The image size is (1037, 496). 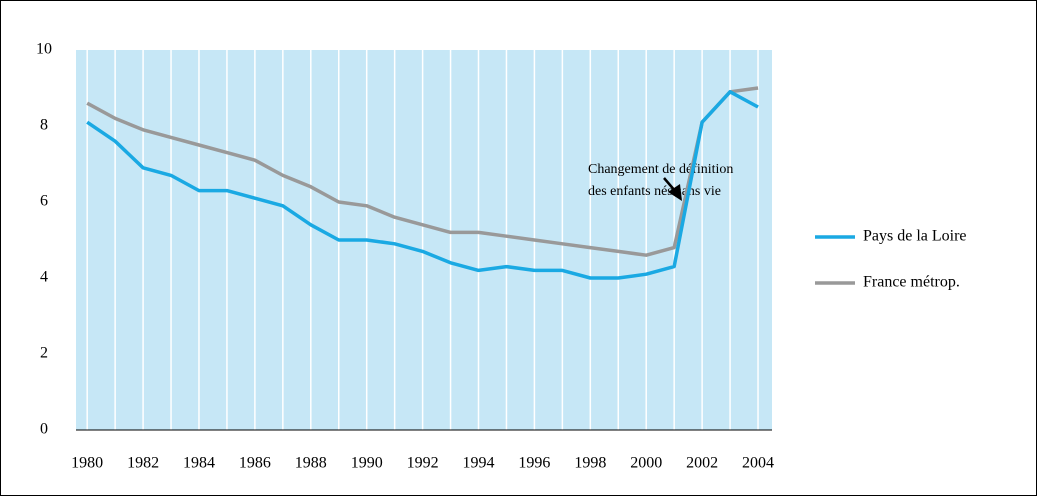 What do you see at coordinates (44, 353) in the screenshot?
I see `y-tick-label: 2` at bounding box center [44, 353].